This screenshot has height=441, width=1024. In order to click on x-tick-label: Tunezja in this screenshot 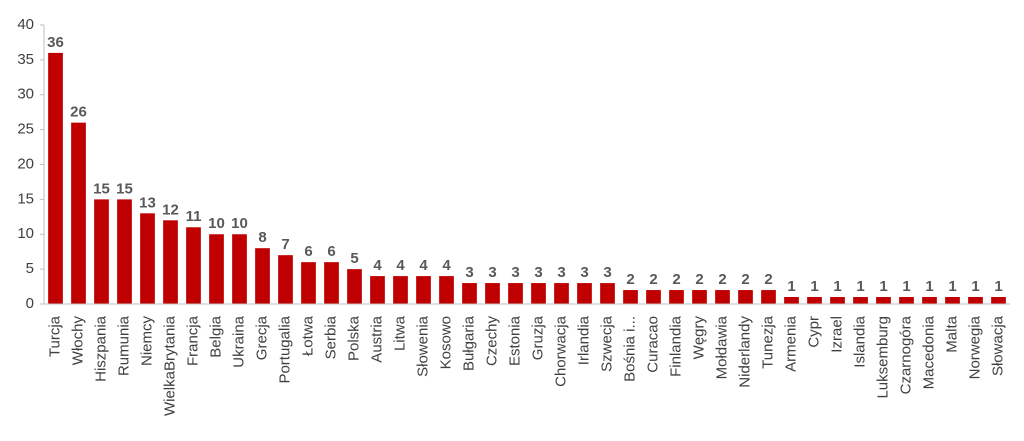, I will do `click(767, 341)`.